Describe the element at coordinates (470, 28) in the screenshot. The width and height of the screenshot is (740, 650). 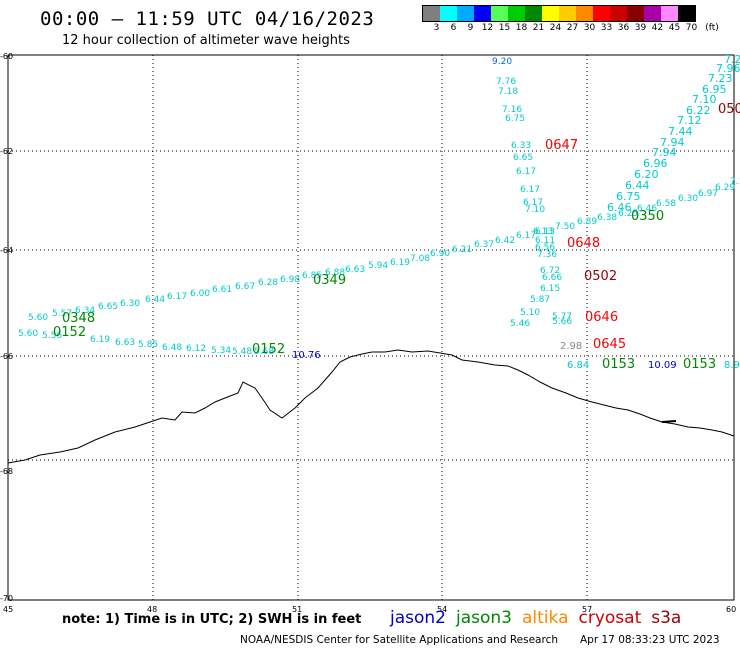
I see `colorbar-label: 9` at that location.